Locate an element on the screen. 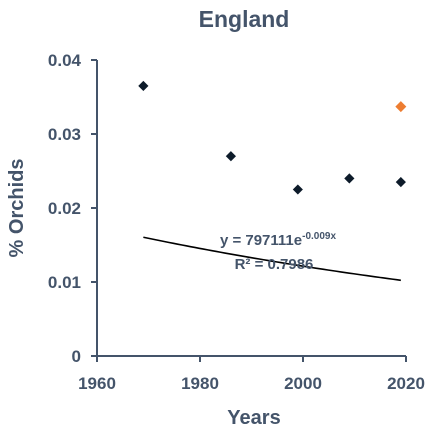 This screenshot has width=432, height=431. y-tick-label: 0.02 is located at coordinates (64, 208).